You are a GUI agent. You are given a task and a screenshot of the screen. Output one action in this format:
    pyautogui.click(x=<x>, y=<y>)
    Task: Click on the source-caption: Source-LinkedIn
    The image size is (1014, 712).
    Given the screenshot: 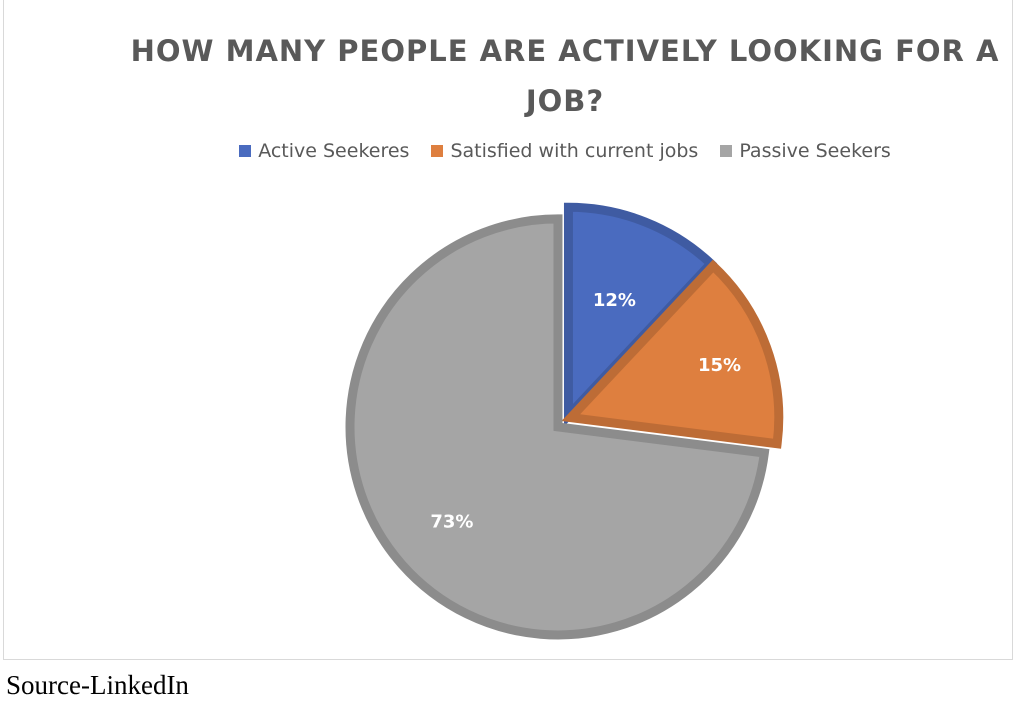 What is the action you would take?
    pyautogui.click(x=97, y=685)
    